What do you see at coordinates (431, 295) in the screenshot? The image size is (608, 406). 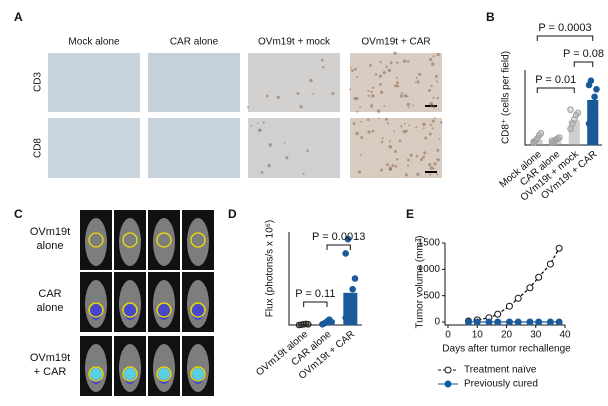 I see `y-tick-label: 500` at bounding box center [431, 295].